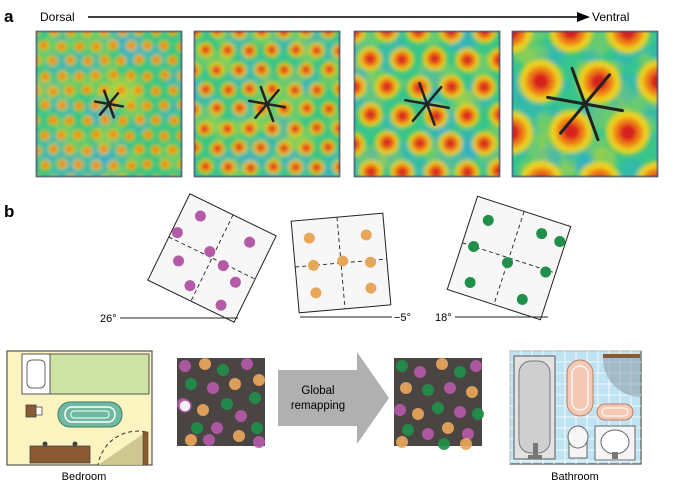  What do you see at coordinates (9, 16) in the screenshot?
I see `panel-a-label: a` at bounding box center [9, 16].